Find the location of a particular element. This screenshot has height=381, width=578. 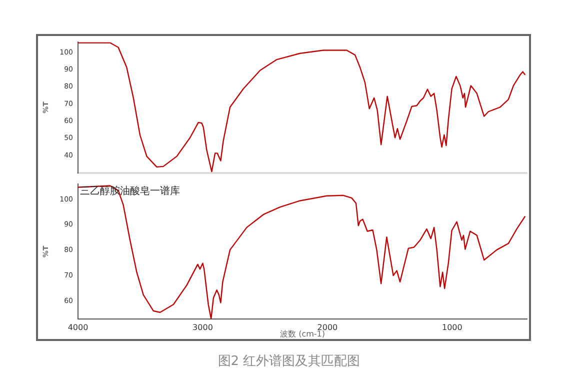

x-tick-label: 4000 is located at coordinates (78, 327).